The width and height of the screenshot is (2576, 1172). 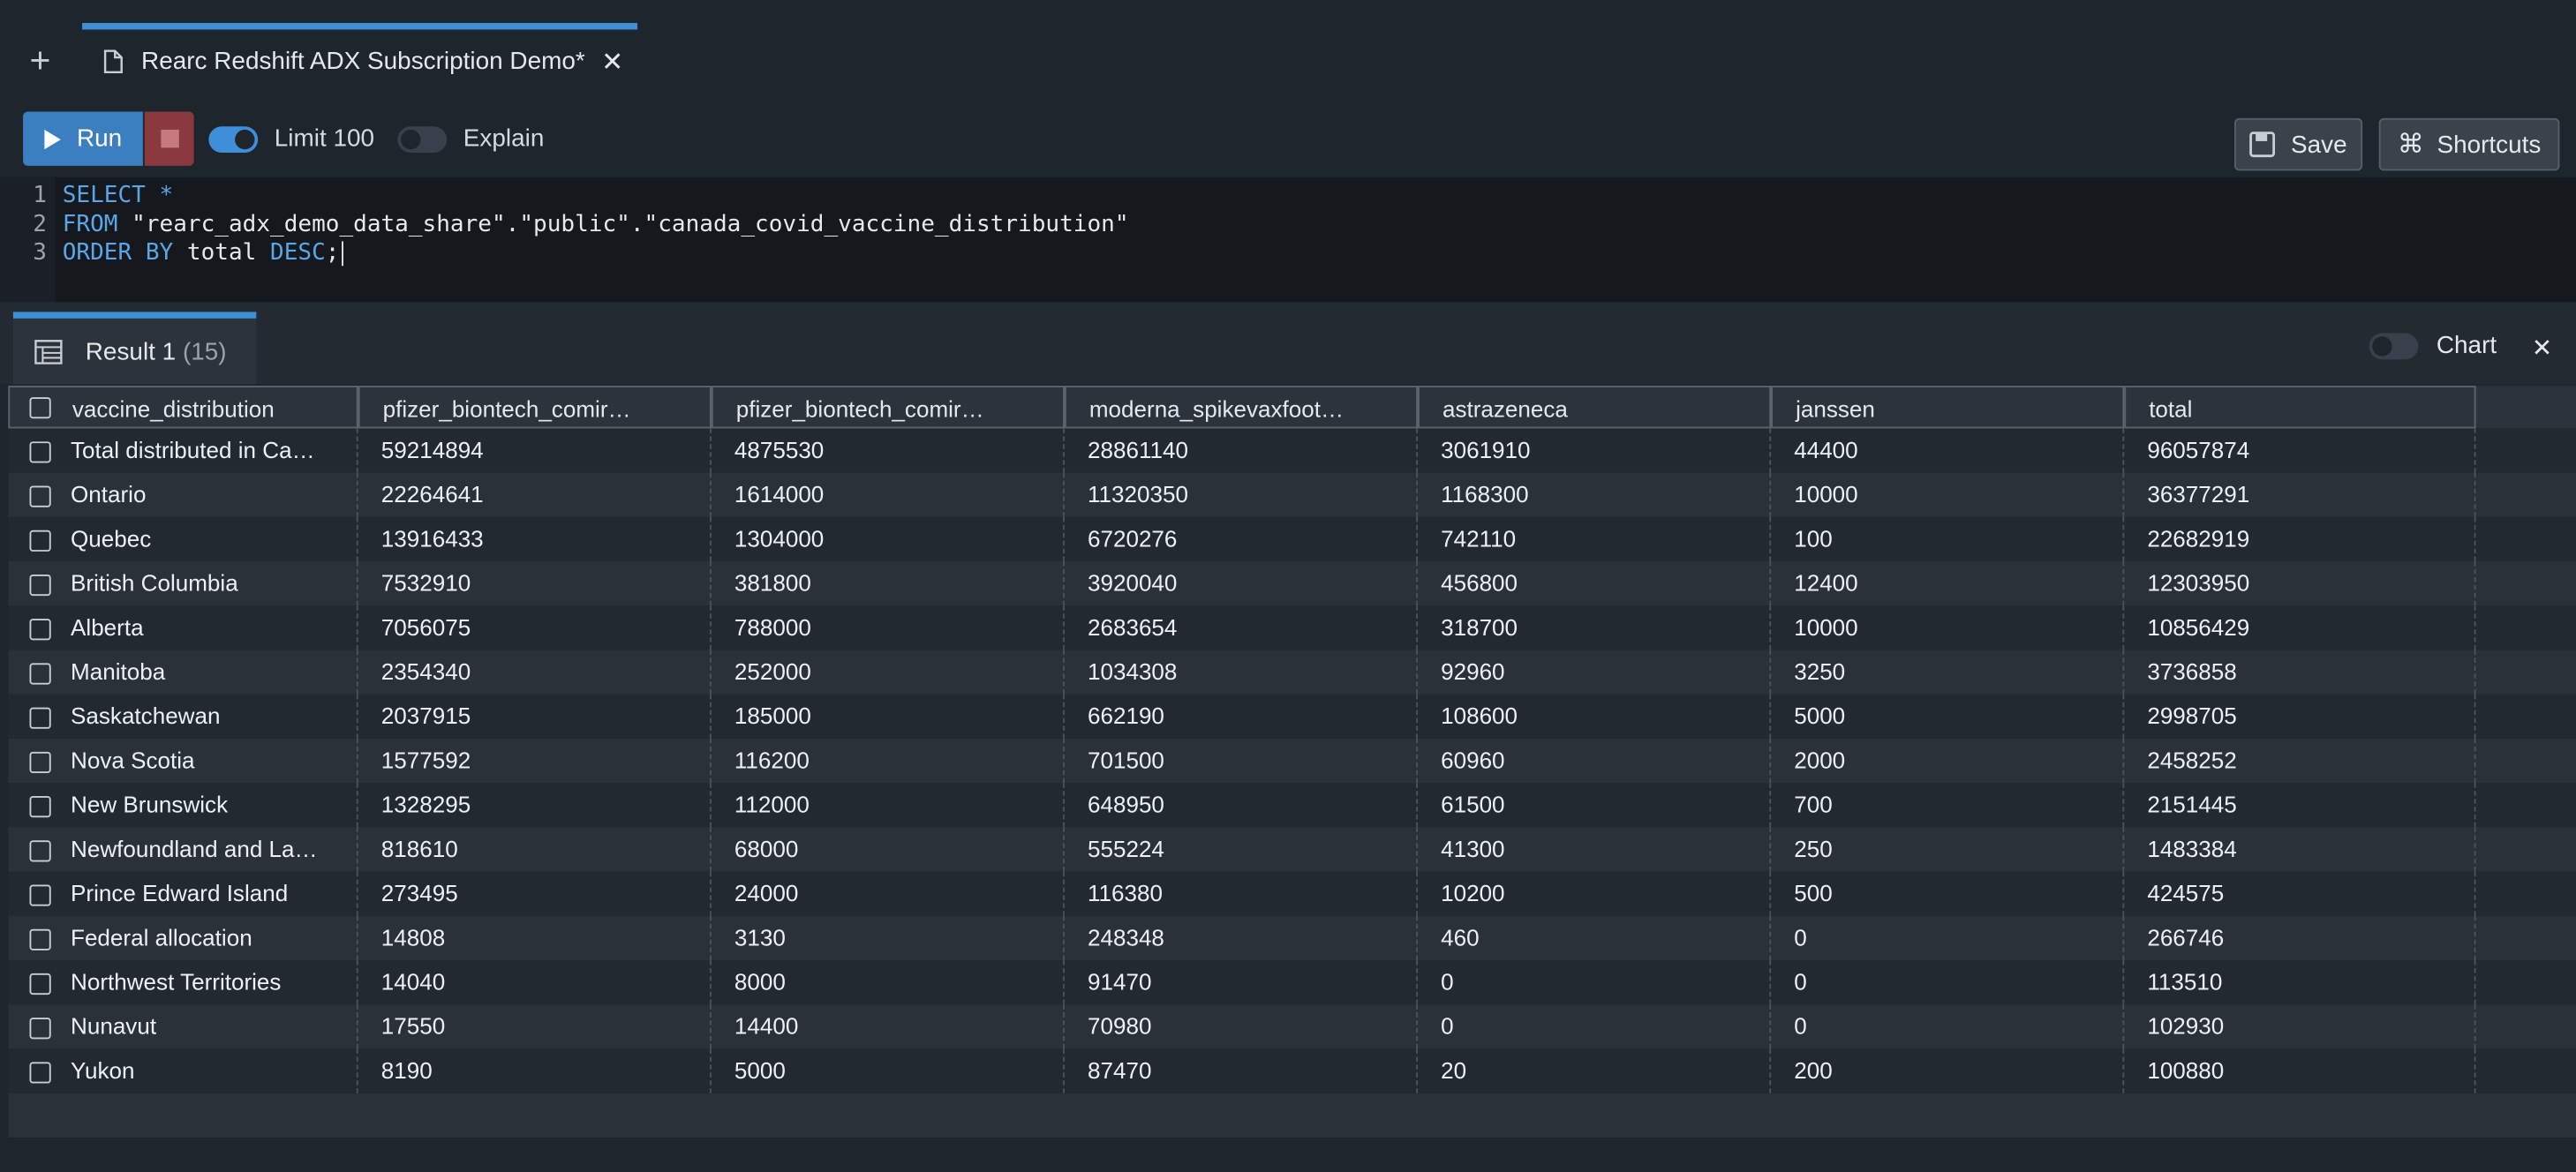 What do you see at coordinates (1948, 407) in the screenshot?
I see `column-header: janssen` at bounding box center [1948, 407].